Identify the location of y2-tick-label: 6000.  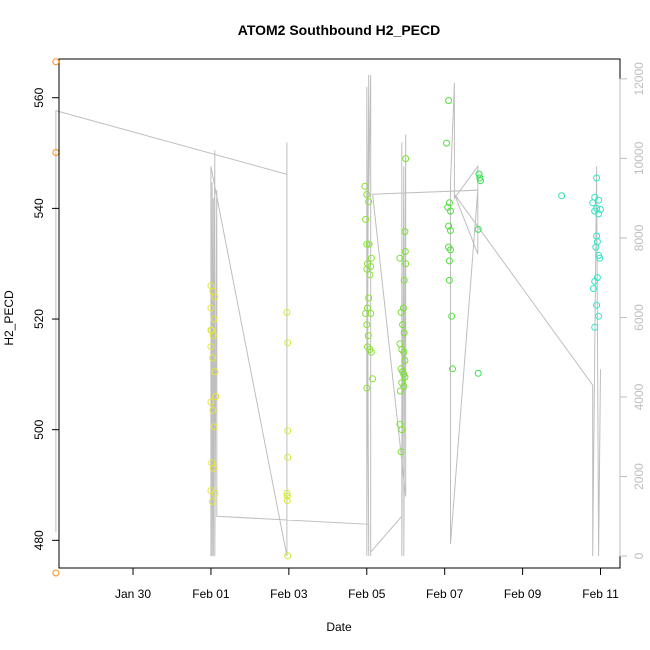
(639, 317).